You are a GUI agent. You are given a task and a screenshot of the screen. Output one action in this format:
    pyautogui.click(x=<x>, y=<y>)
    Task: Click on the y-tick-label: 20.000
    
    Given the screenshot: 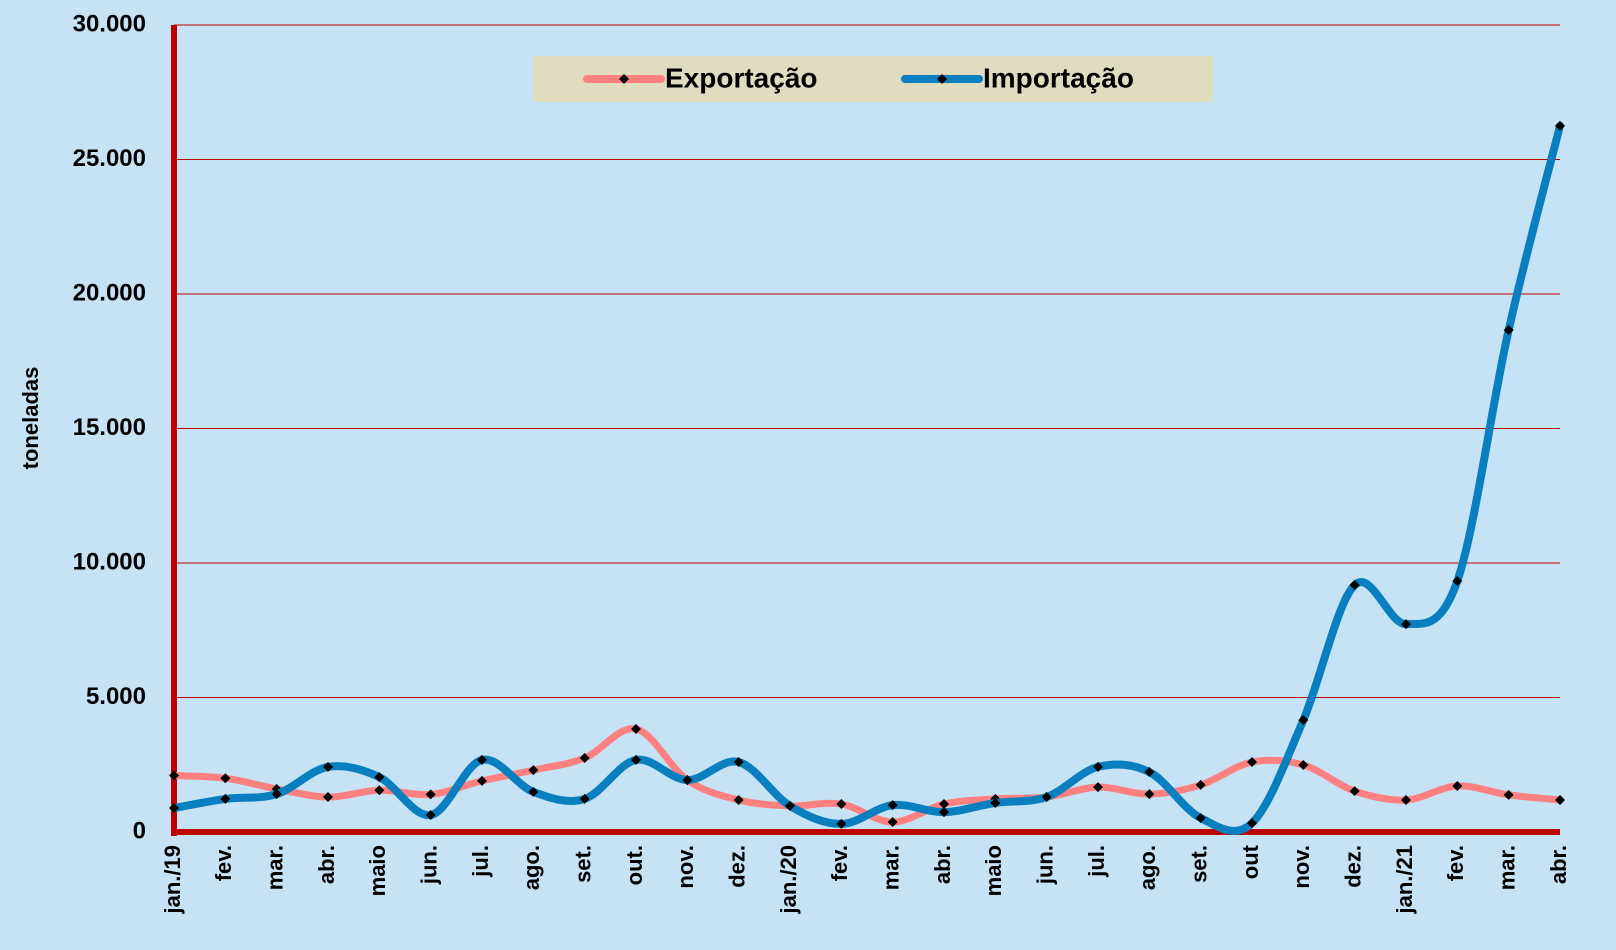 What is the action you would take?
    pyautogui.click(x=109, y=292)
    